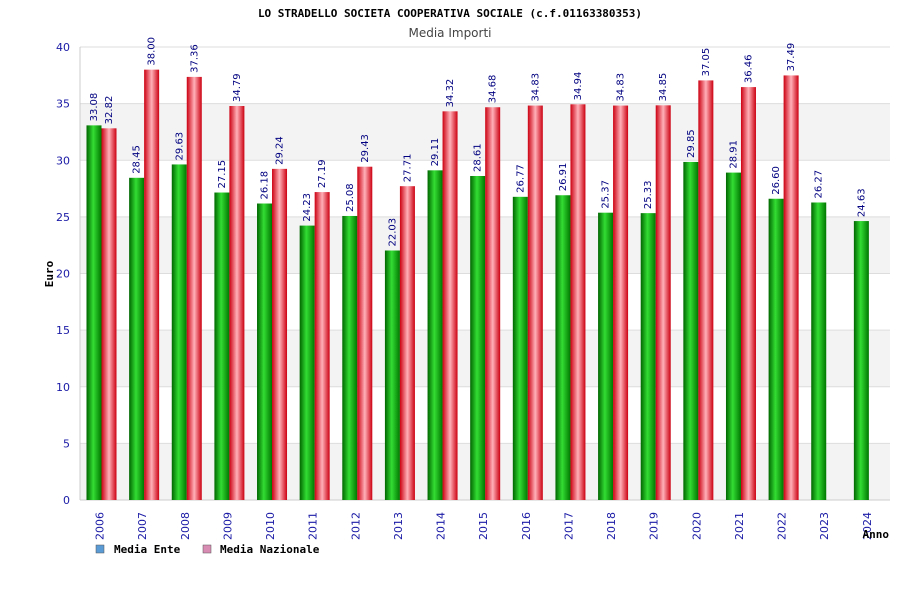  Describe the element at coordinates (776, 180) in the screenshot. I see `value-label: 26.60` at that location.